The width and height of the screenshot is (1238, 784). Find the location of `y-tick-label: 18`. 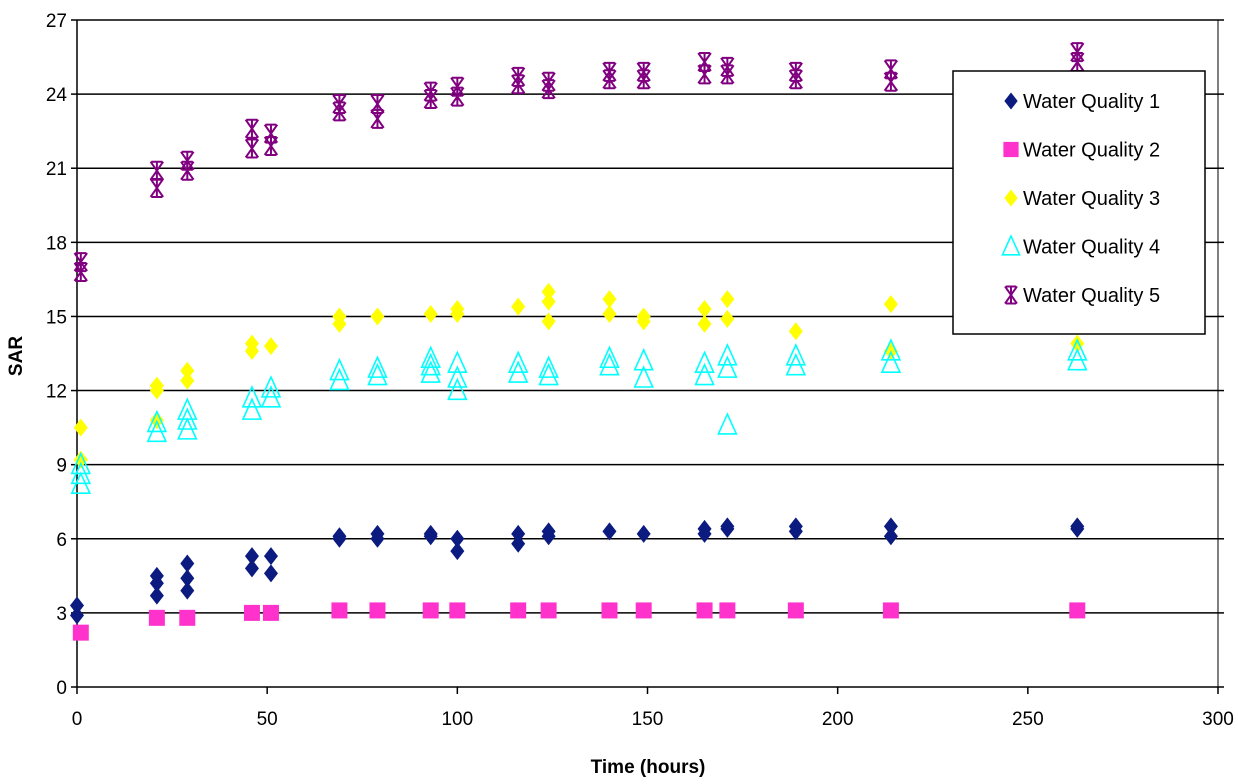

y-tick-label: 18 is located at coordinates (56, 243).